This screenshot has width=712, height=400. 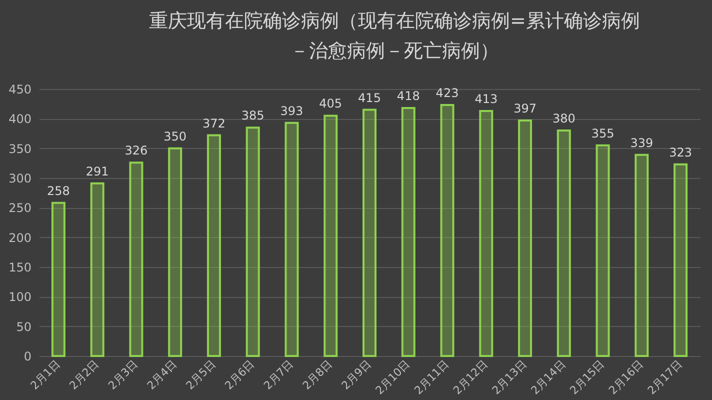 What do you see at coordinates (356, 375) in the screenshot?
I see `x-tick-label: 2月9日` at bounding box center [356, 375].